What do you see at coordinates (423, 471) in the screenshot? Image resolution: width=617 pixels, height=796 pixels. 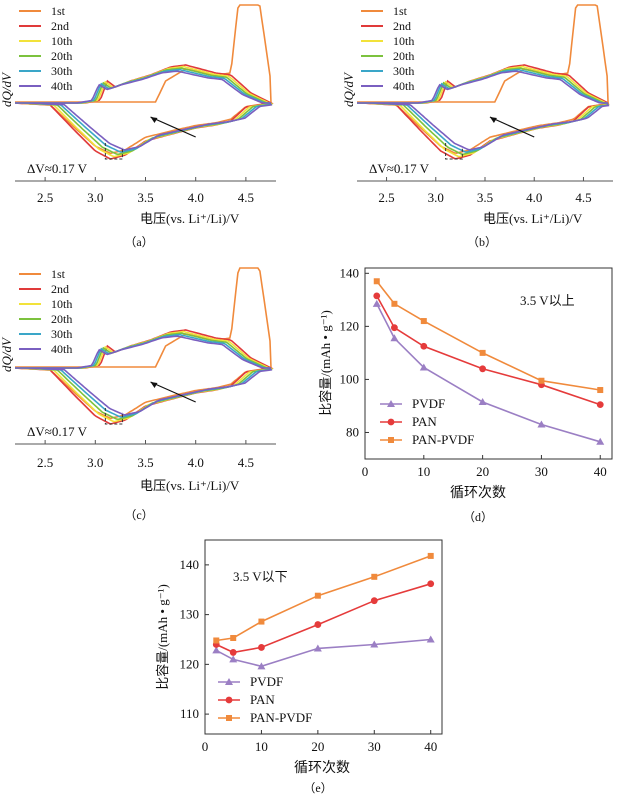 I see `x-tick-label: 10` at bounding box center [423, 471].